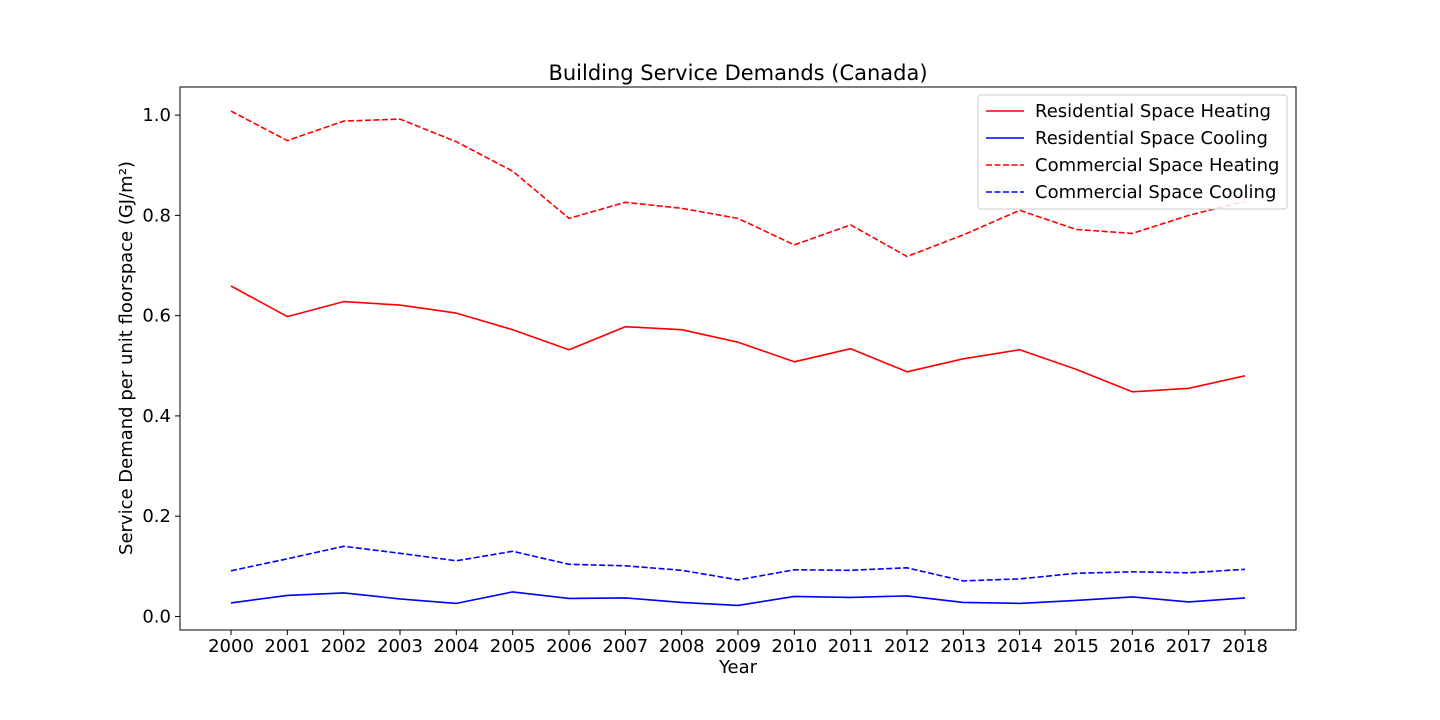 Image resolution: width=1440 pixels, height=720 pixels. I want to click on legend-label: Commercial Space Heating, so click(1157, 165).